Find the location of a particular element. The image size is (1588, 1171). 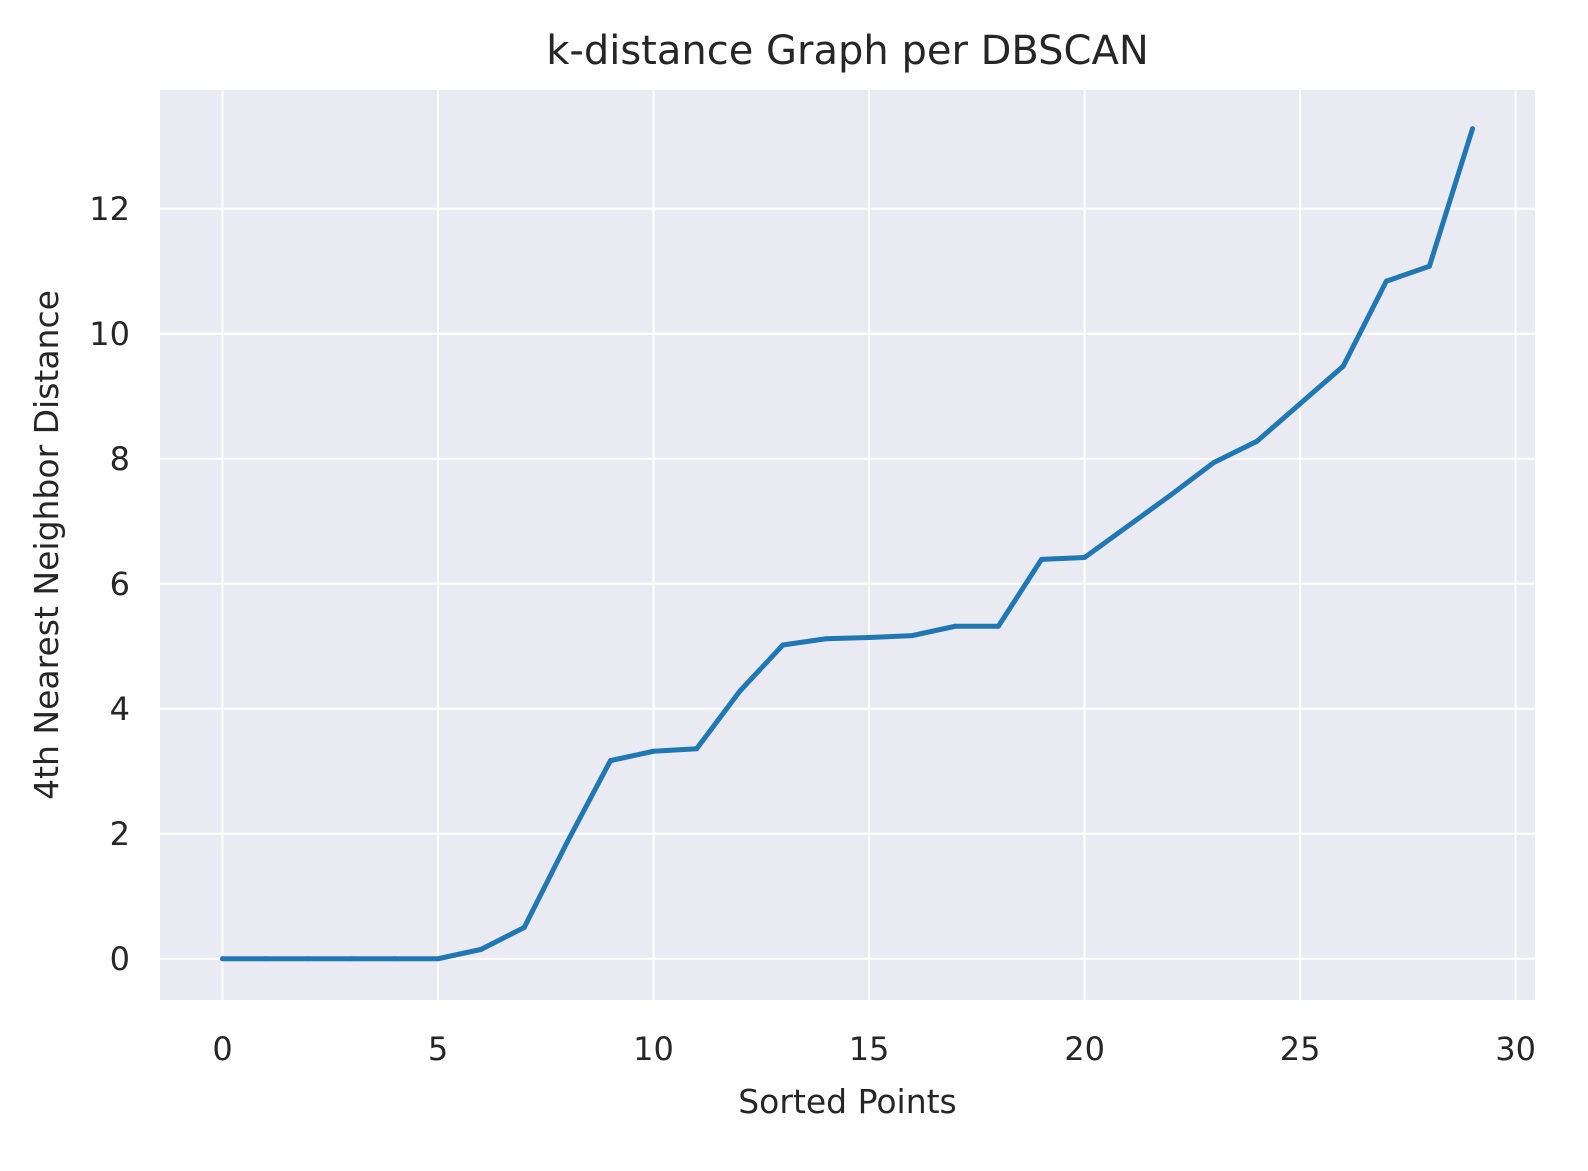

y-tick-label: 10 is located at coordinates (109, 334).